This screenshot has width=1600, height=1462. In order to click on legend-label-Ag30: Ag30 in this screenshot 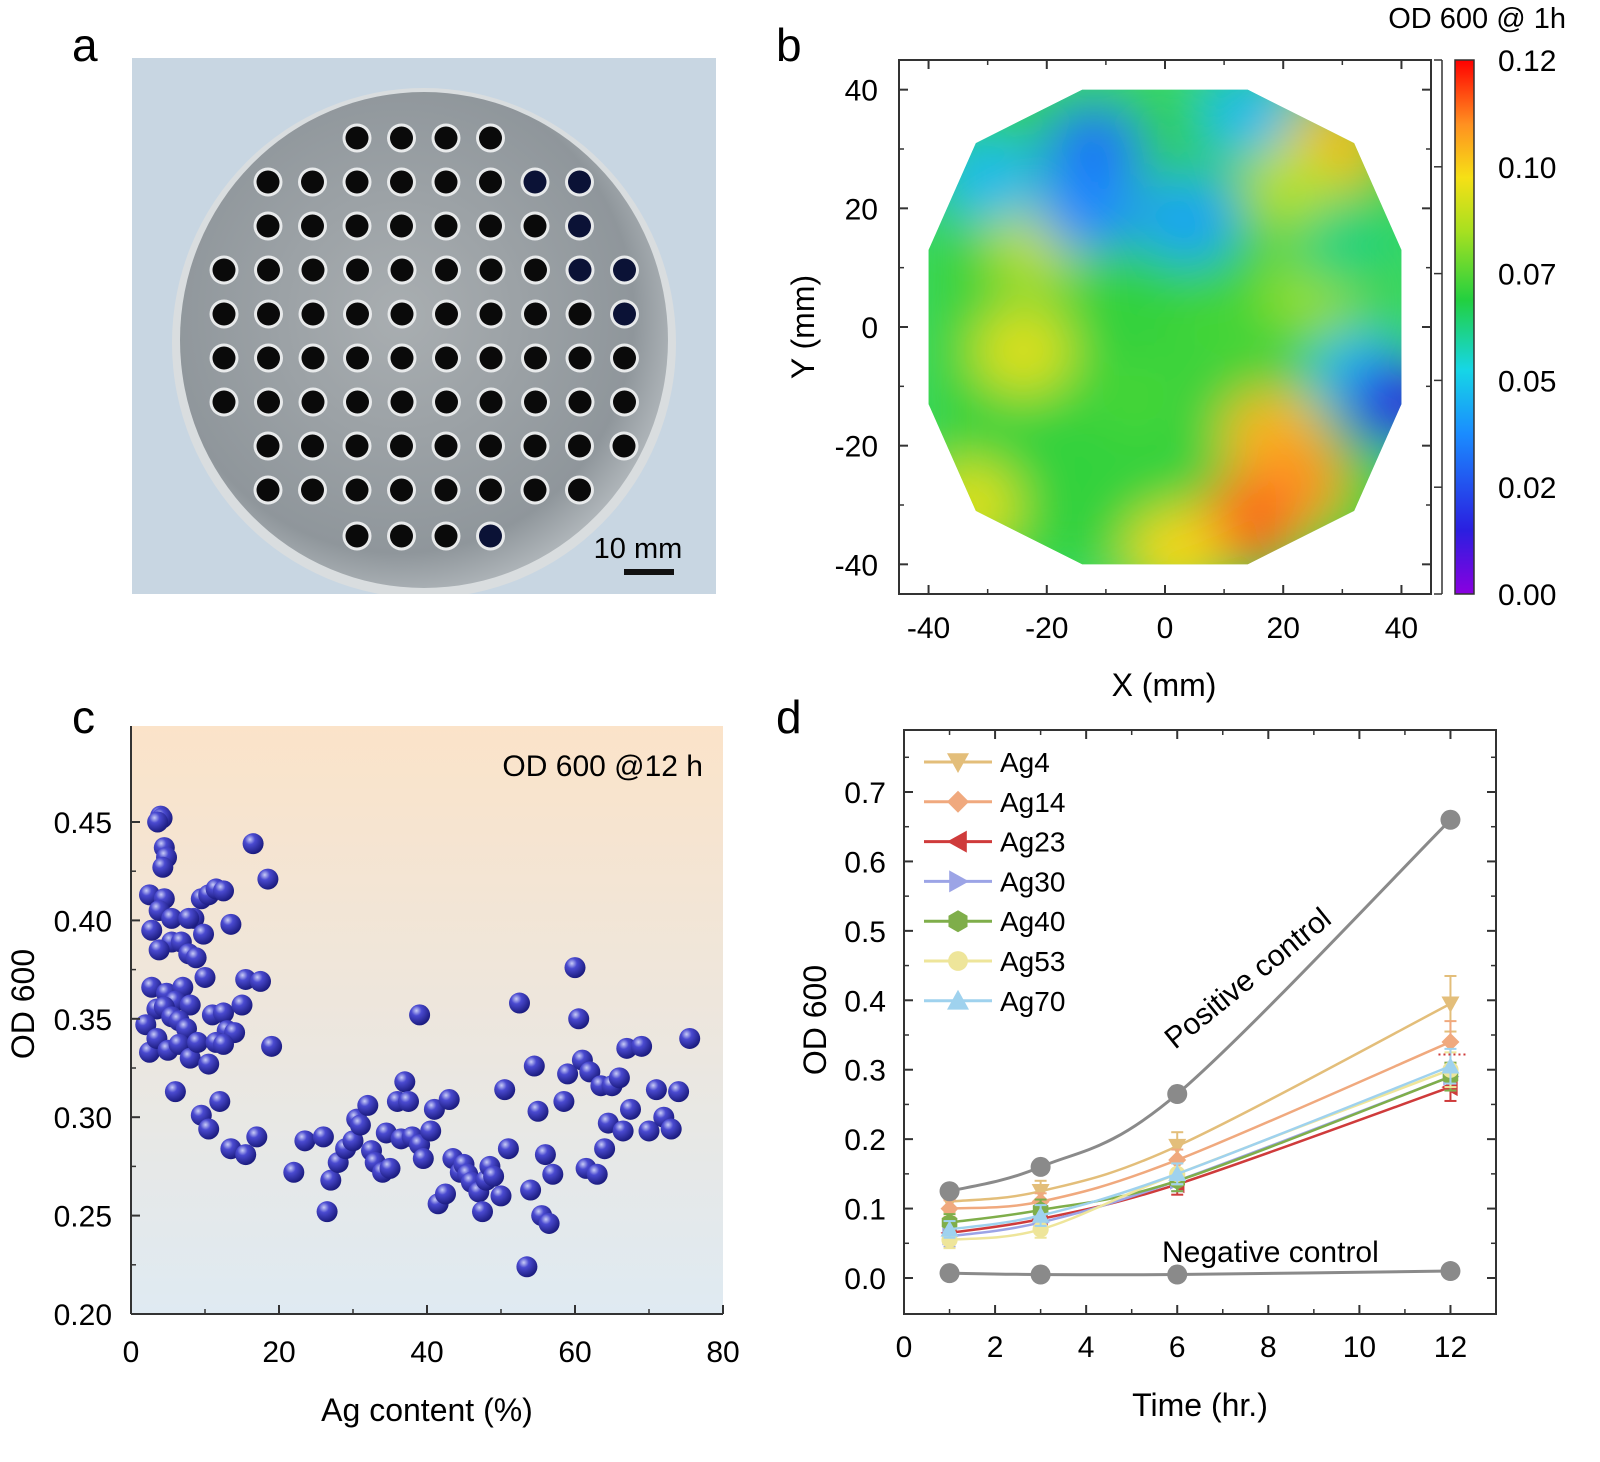, I will do `click(1032, 881)`.